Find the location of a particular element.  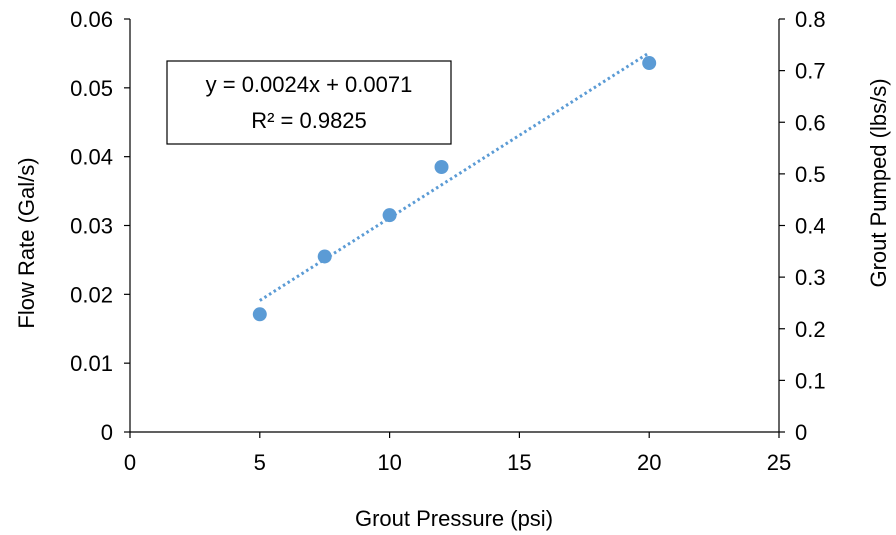

y-tick-label: 0.04 is located at coordinates (91, 157).